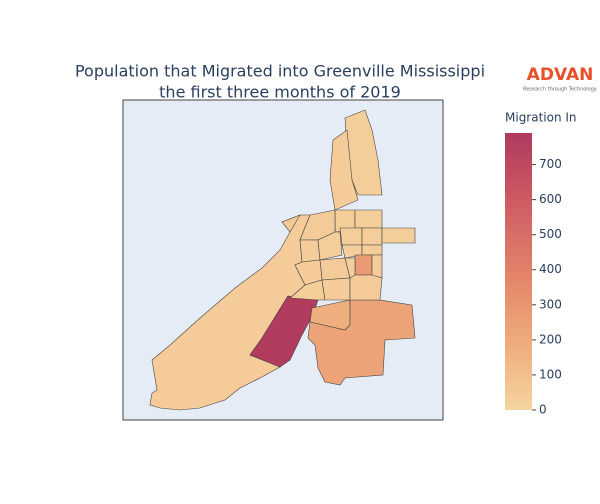 This screenshot has height=504, width=600. Describe the element at coordinates (560, 90) in the screenshot. I see `logo-tagline: Research through Technology` at that location.